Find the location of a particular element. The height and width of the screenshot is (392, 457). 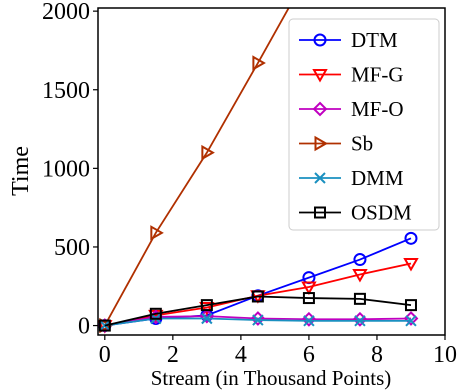

series-osdm is located at coordinates (257, 311).